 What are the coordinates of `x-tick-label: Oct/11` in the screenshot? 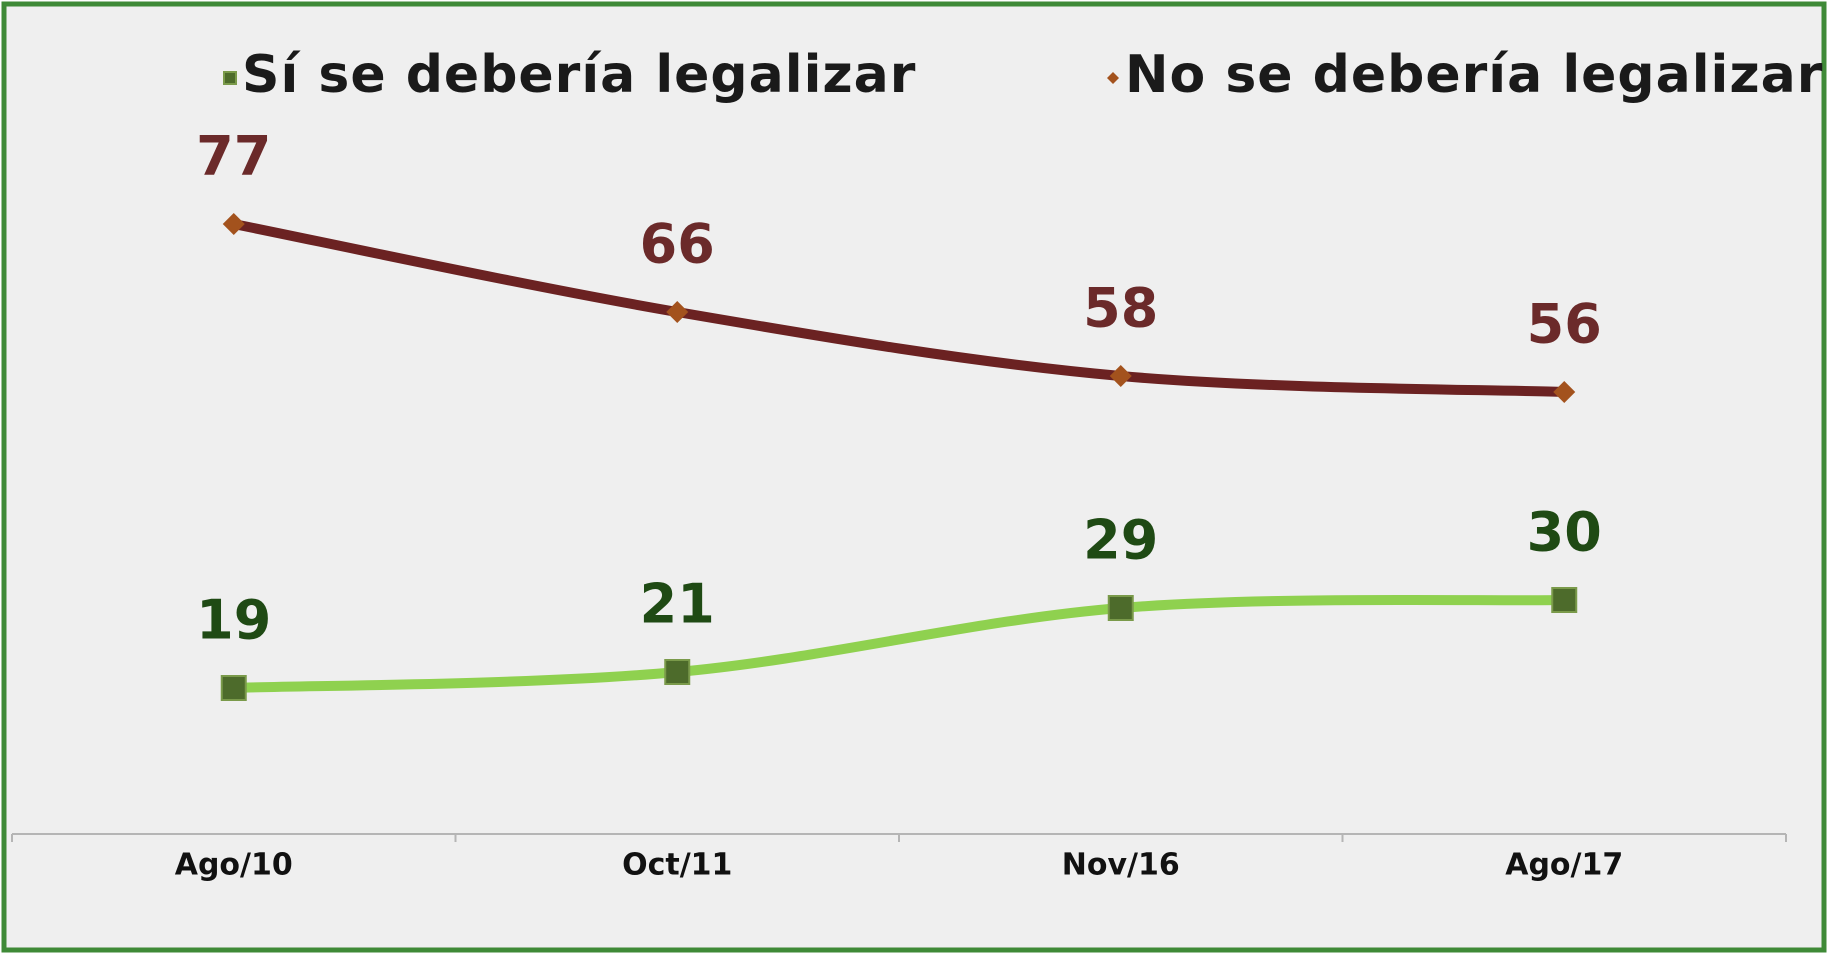 It's located at (677, 865).